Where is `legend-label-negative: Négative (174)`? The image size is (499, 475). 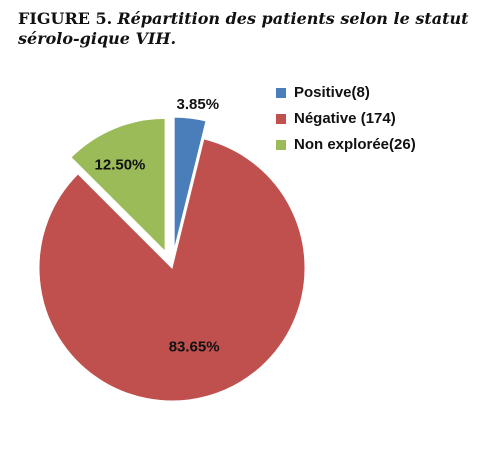 legend-label-negative: Négative (174) is located at coordinates (345, 118).